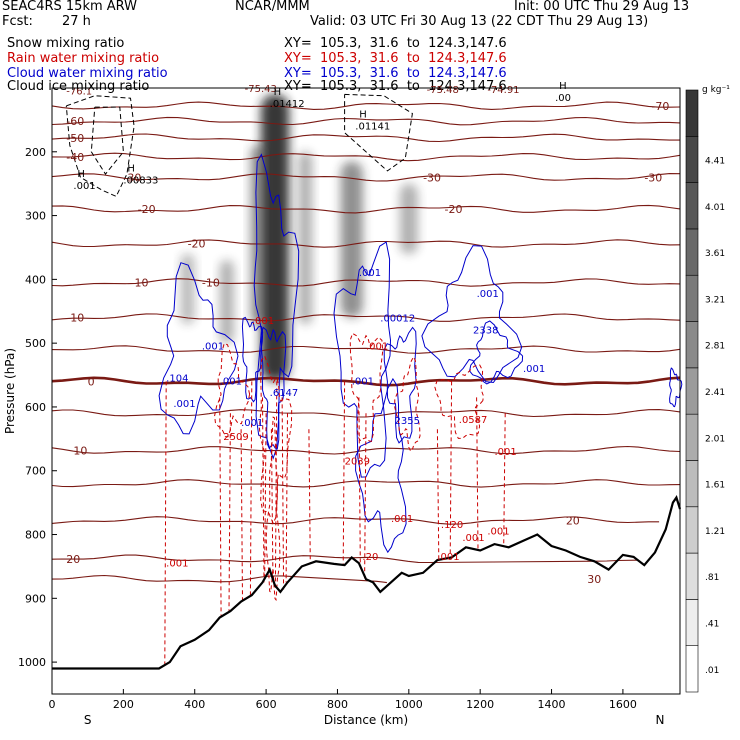 The width and height of the screenshot is (740, 740). What do you see at coordinates (266, 704) in the screenshot?
I see `x-tick-label: 600` at bounding box center [266, 704].